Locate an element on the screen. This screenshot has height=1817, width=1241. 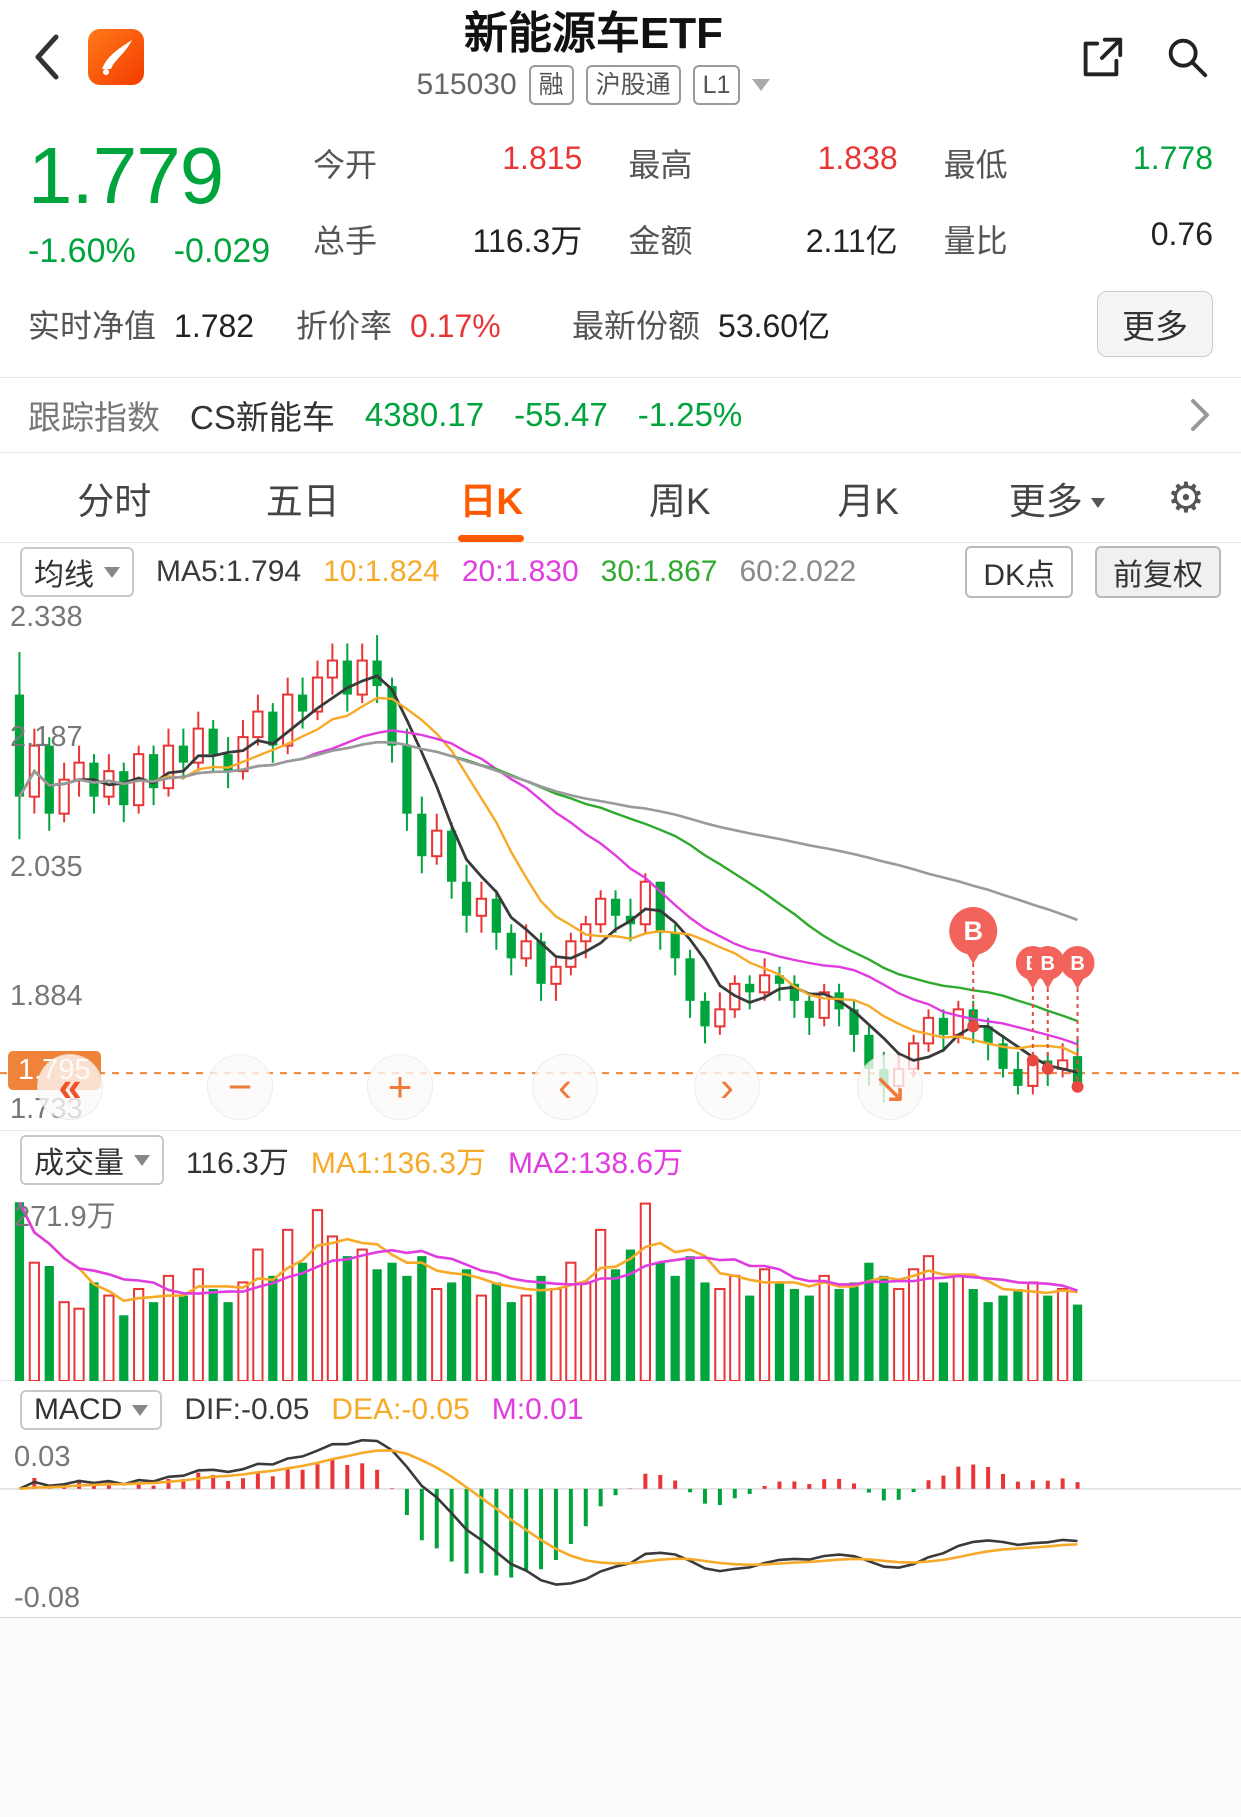
zoom-in-button: + is located at coordinates (400, 1087).